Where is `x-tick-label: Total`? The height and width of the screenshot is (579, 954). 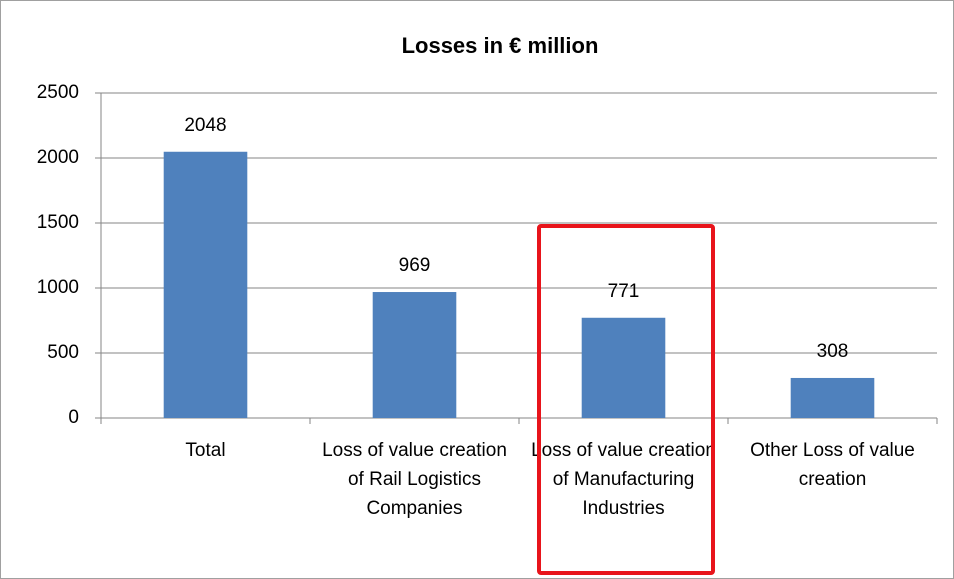 x-tick-label: Total is located at coordinates (205, 450).